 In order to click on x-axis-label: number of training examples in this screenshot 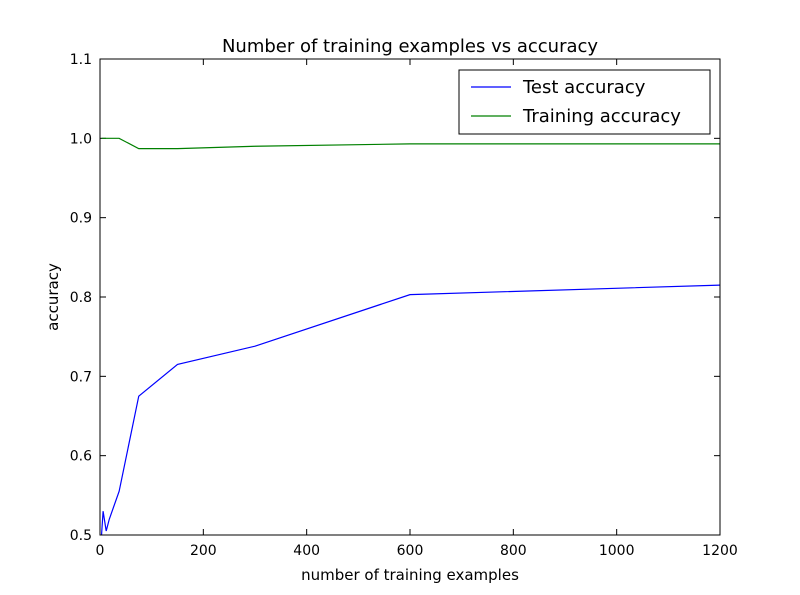, I will do `click(410, 575)`.